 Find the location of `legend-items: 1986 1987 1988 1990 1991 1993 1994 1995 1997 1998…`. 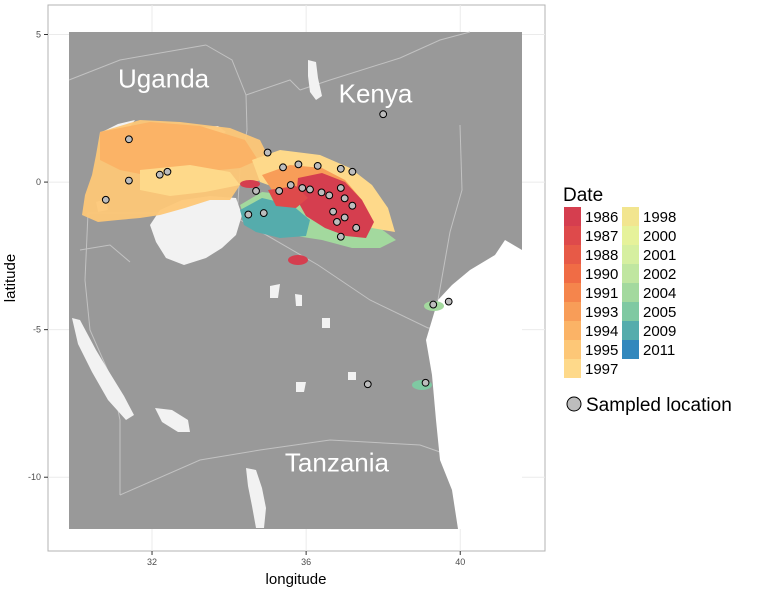

legend-items: 1986 1987 1988 1990 1991 1993 1994 1995 1997 1998… is located at coordinates (620, 292).